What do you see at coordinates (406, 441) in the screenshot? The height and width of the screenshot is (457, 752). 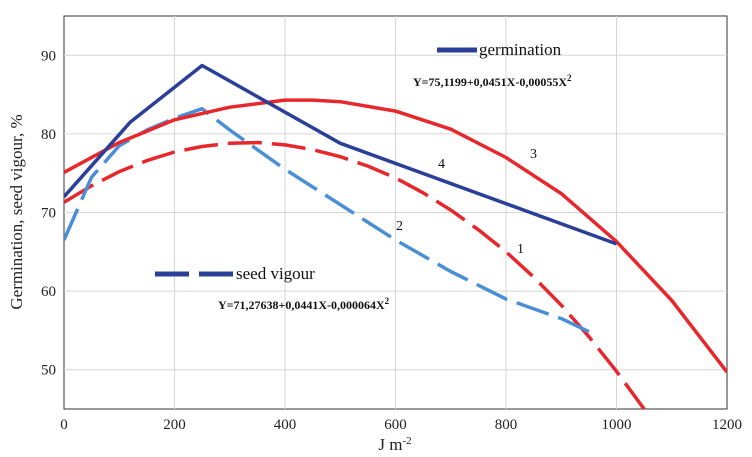 I see `x-axis-title-sup: -2` at bounding box center [406, 441].